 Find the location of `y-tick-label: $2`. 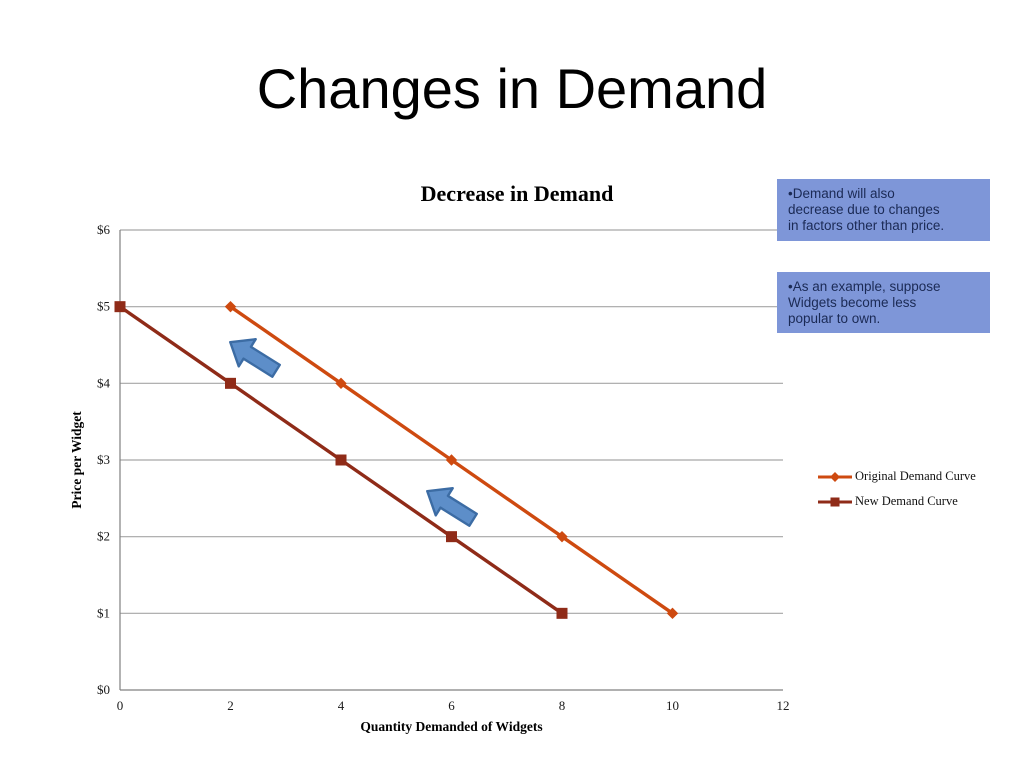

y-tick-label: $2 is located at coordinates (103, 536).